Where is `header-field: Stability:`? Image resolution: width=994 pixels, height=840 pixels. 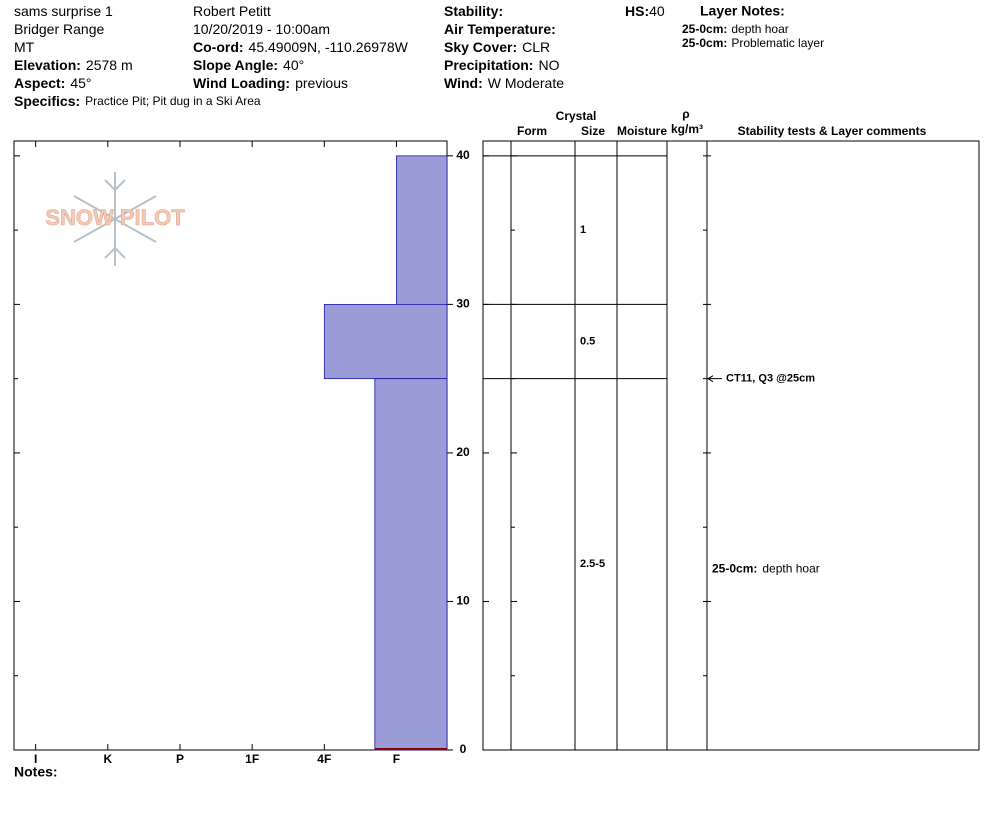 header-field: Stability: is located at coordinates (473, 11).